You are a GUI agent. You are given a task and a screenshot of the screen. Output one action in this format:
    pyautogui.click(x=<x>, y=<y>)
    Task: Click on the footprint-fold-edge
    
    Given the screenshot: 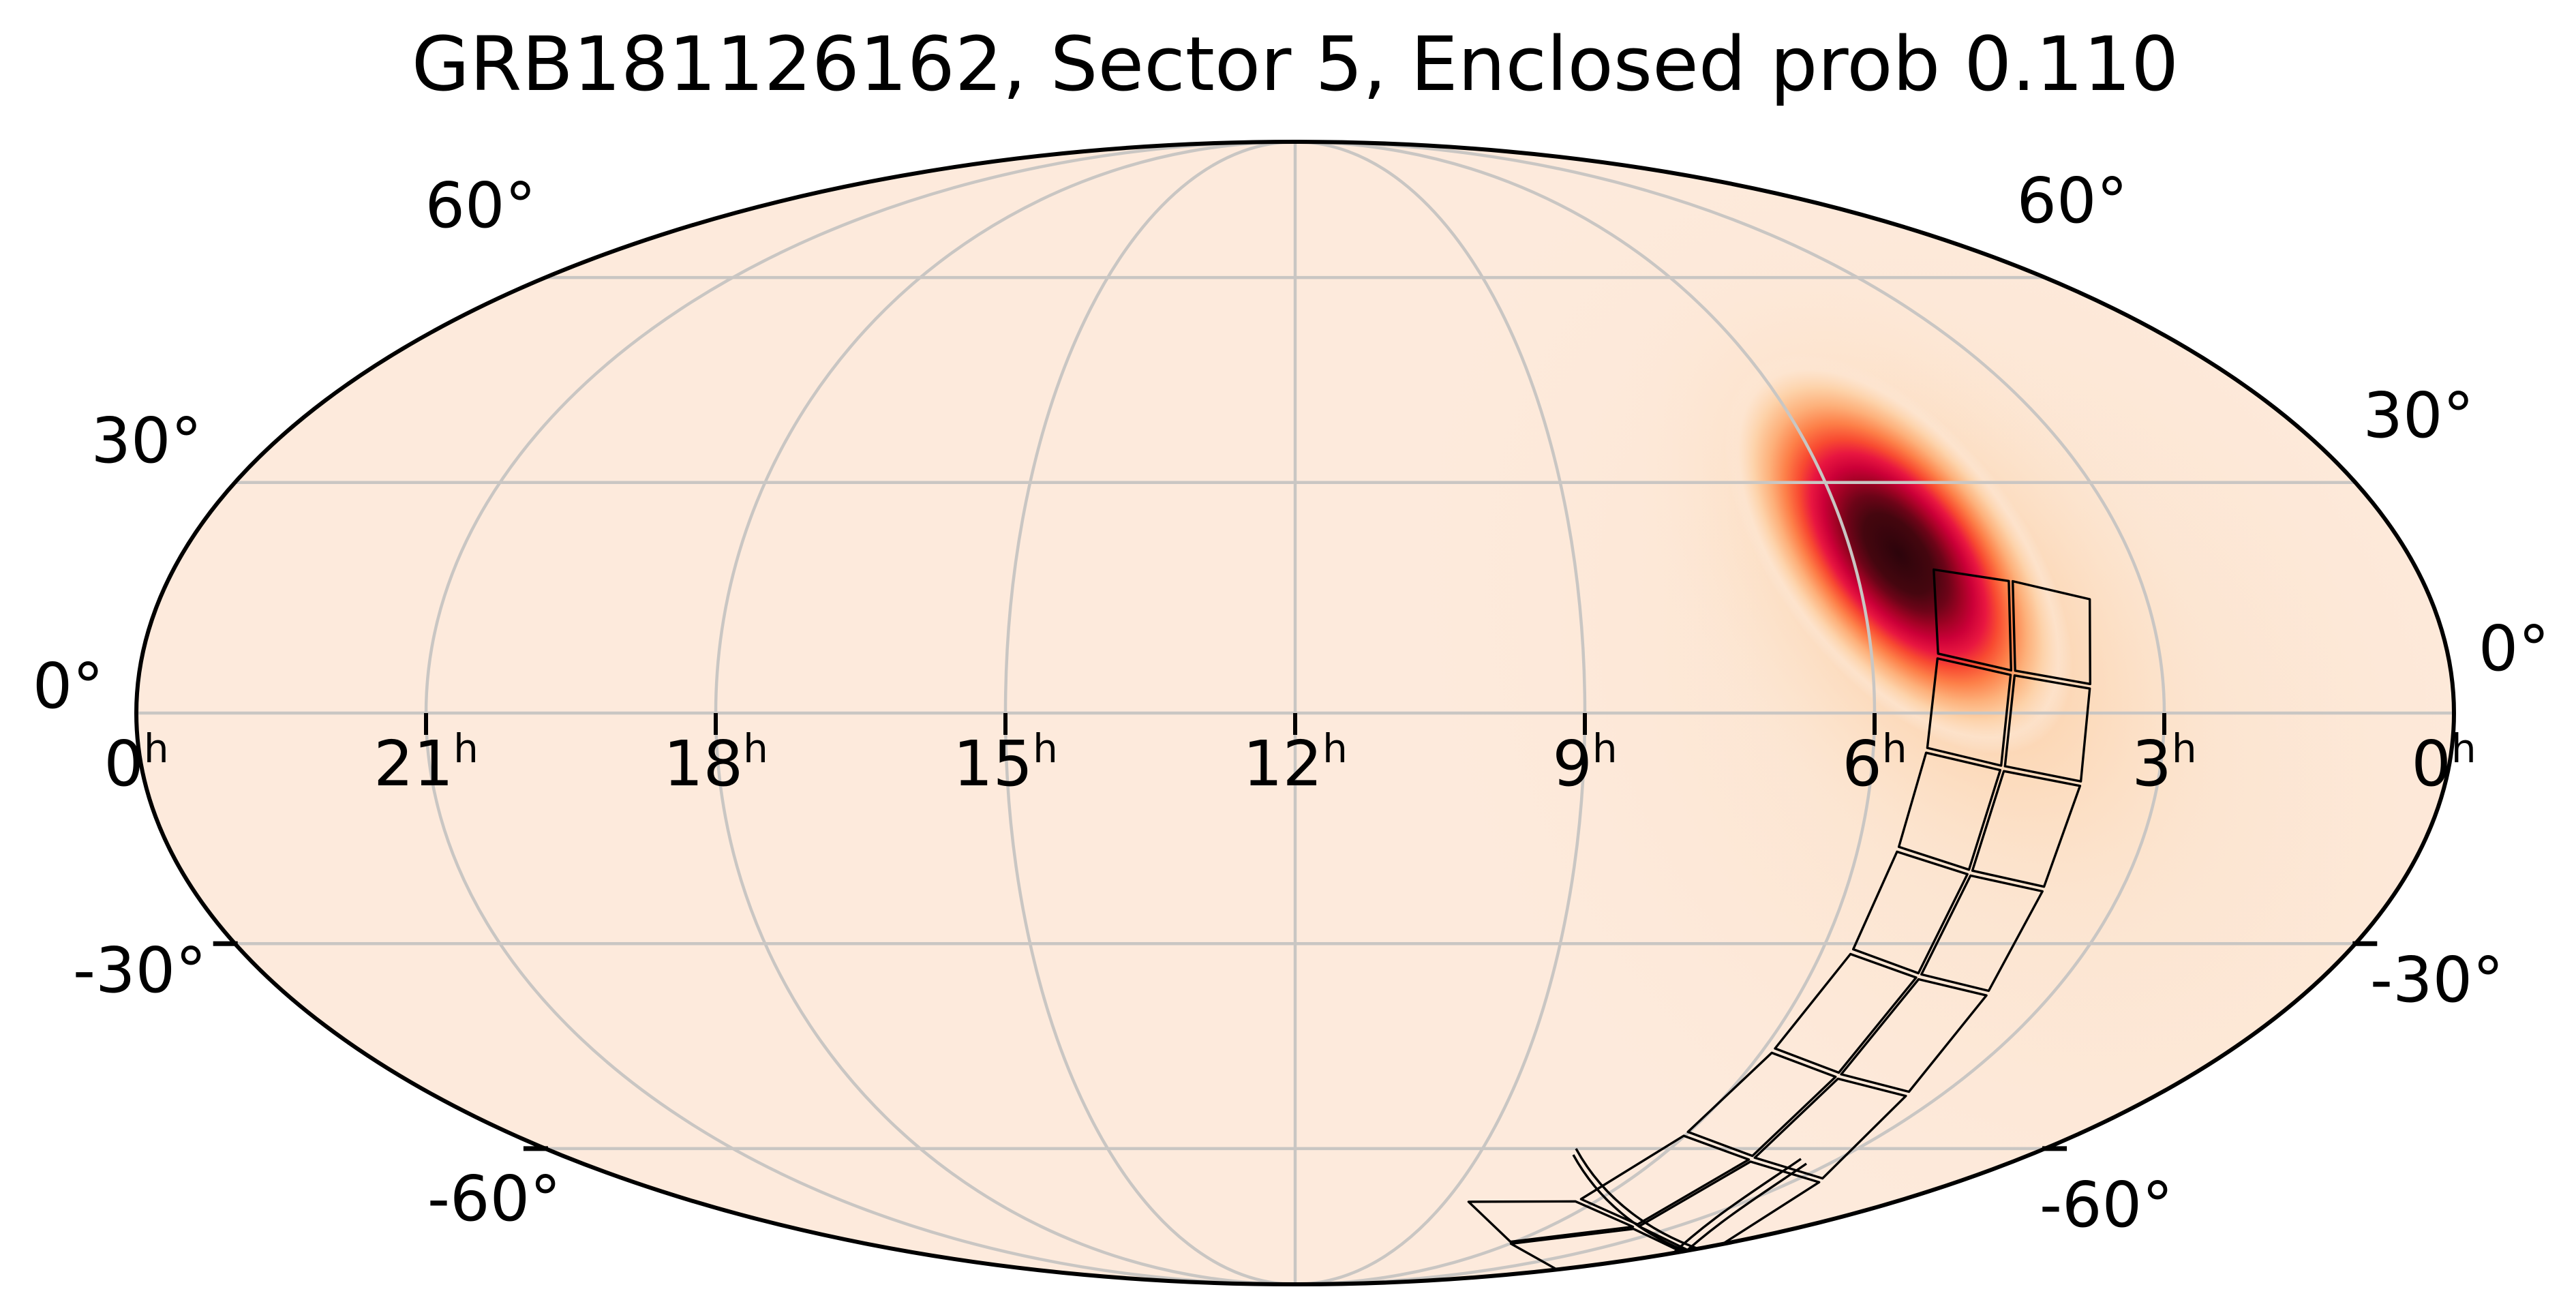 What is the action you would take?
    pyautogui.click(x=1730, y=1213)
    